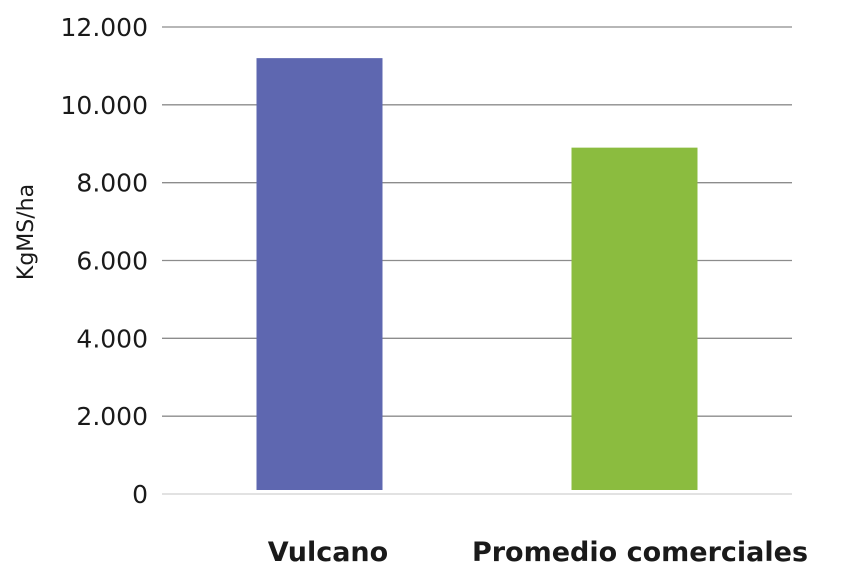 The width and height of the screenshot is (842, 562). I want to click on x-category-label: Promedio comerciales, so click(640, 549).